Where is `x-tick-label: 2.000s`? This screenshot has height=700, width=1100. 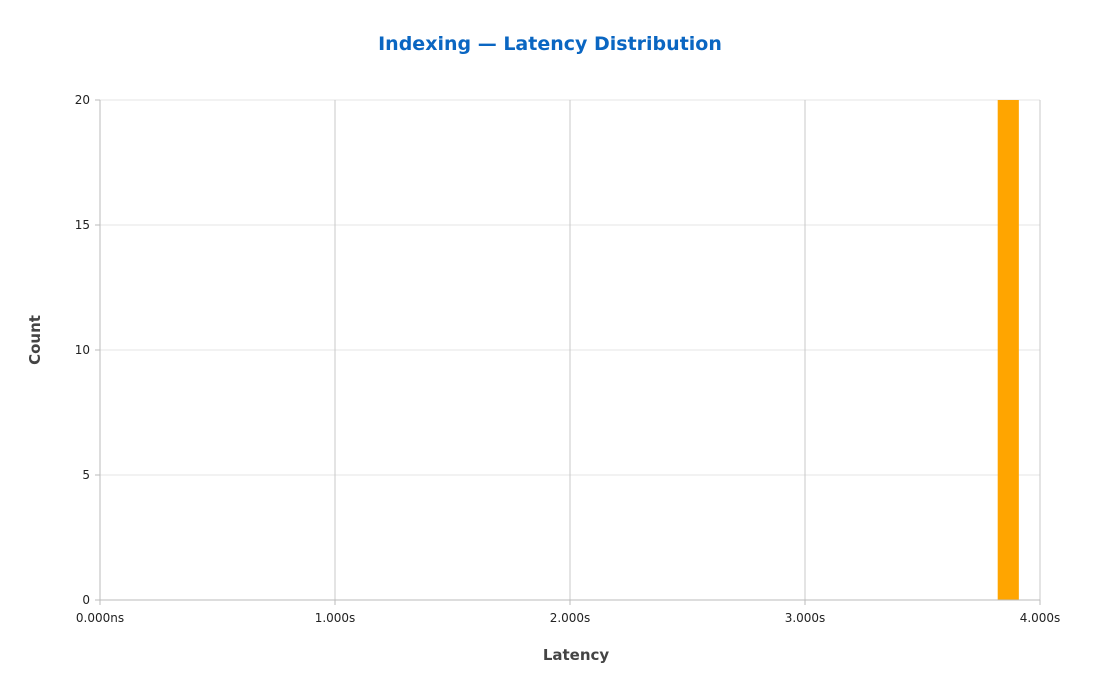 x-tick-label: 2.000s is located at coordinates (570, 618).